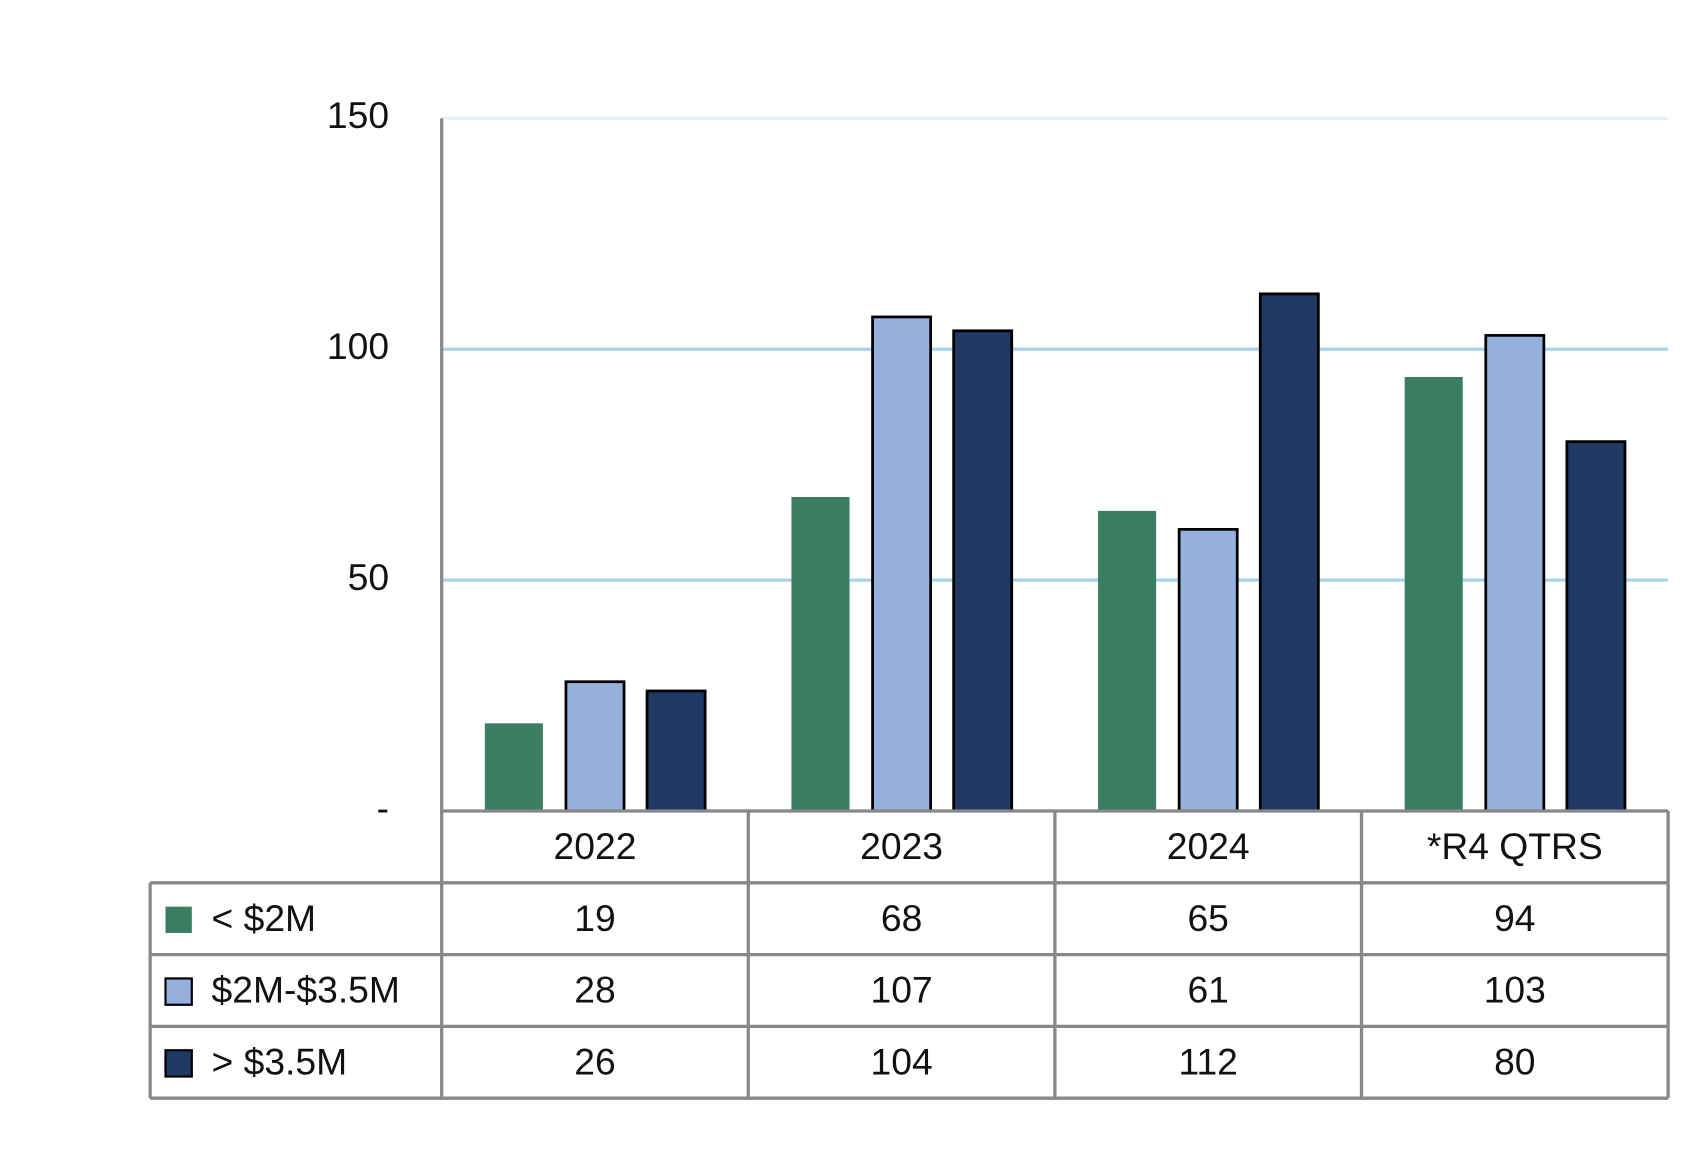  Describe the element at coordinates (358, 115) in the screenshot. I see `y-tick-label: 150` at that location.